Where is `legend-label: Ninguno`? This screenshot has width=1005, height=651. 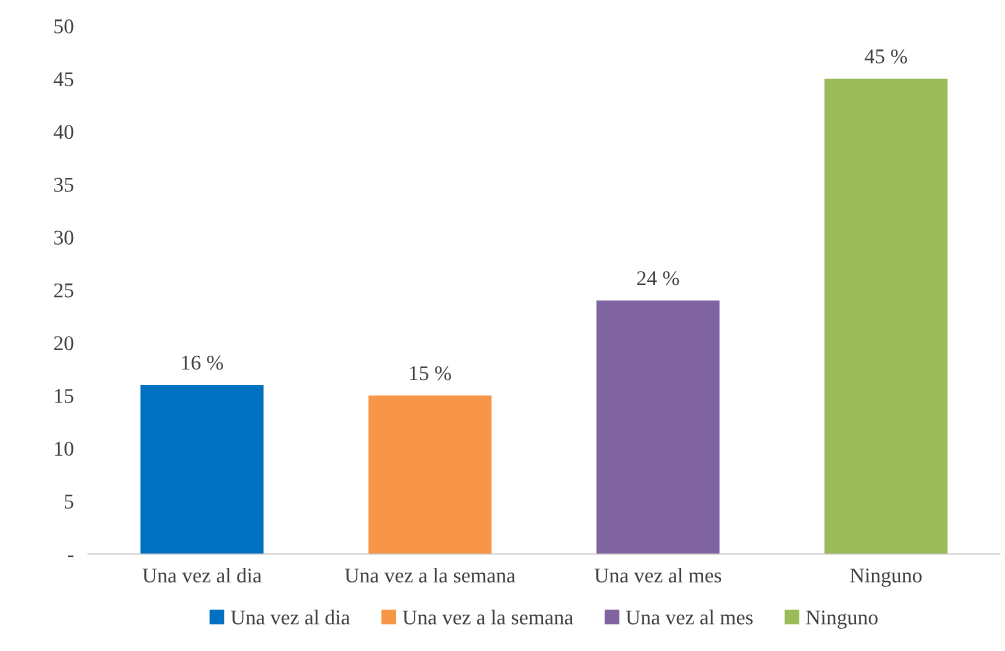
legend-label: Ninguno is located at coordinates (842, 619).